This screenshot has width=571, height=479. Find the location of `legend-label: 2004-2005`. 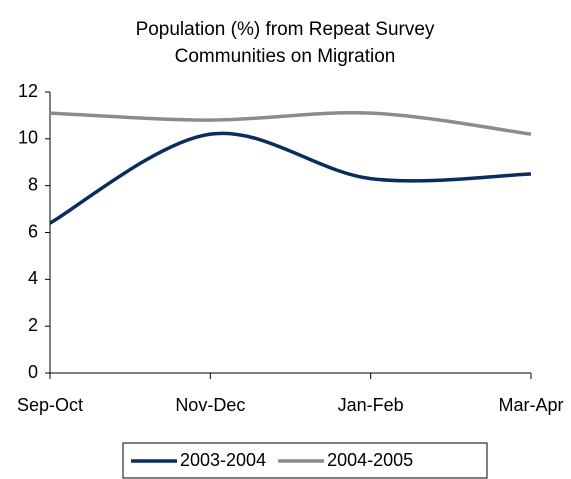

legend-label: 2004-2005 is located at coordinates (370, 460).